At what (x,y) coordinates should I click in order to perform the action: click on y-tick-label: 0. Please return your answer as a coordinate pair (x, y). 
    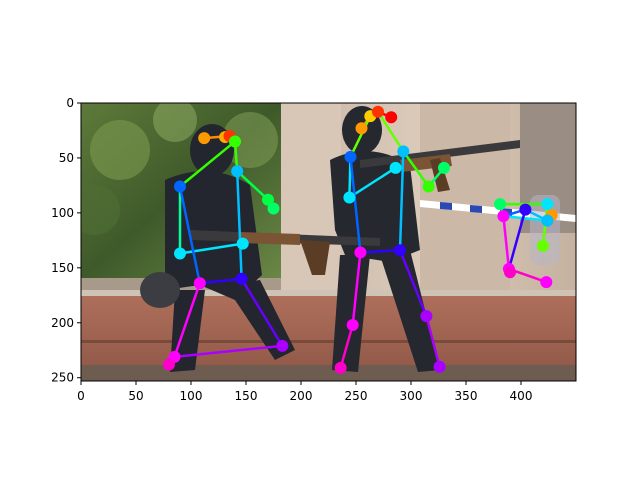
    Looking at the image, I should click on (70, 103).